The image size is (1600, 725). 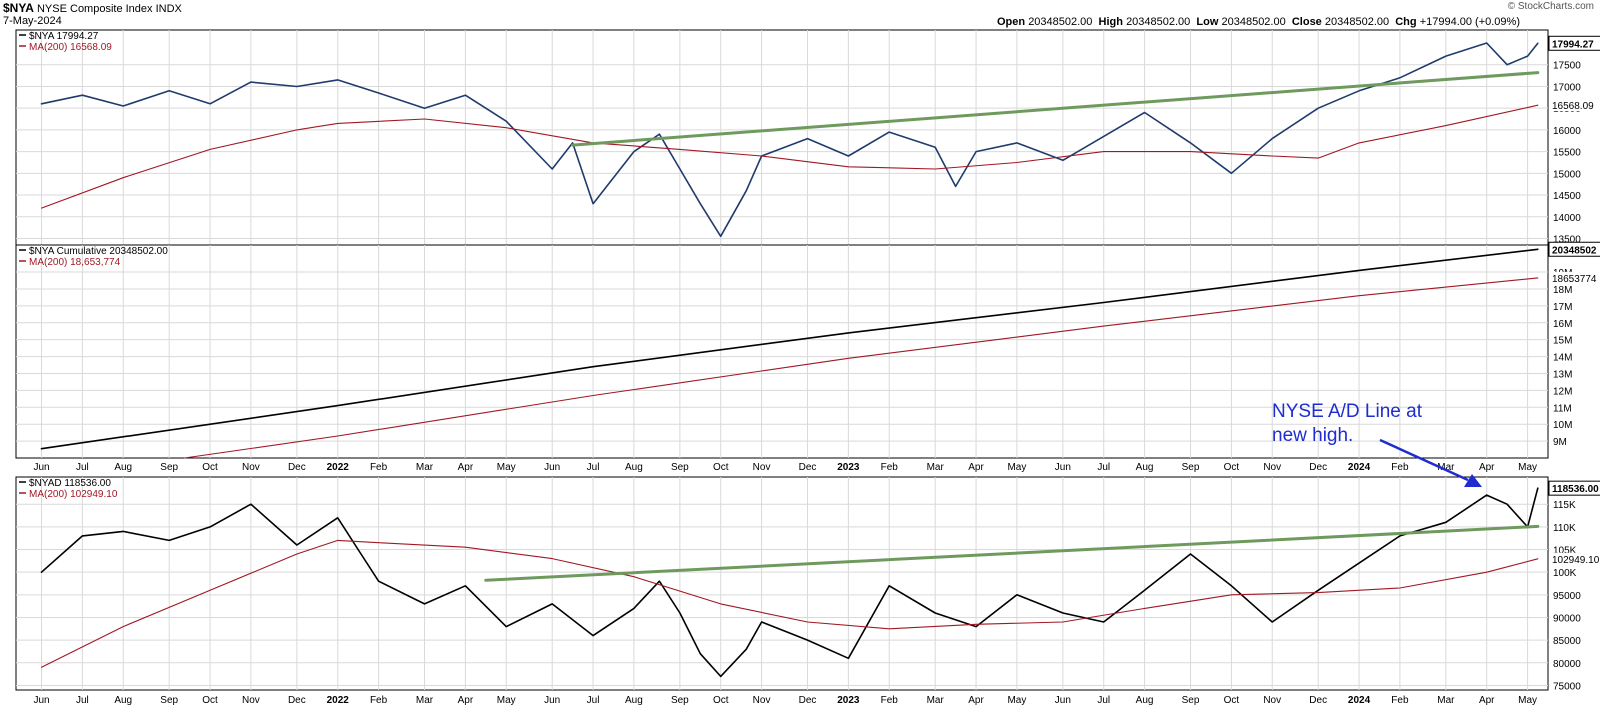 I want to click on last-value-label: 18653774, so click(x=1574, y=279).